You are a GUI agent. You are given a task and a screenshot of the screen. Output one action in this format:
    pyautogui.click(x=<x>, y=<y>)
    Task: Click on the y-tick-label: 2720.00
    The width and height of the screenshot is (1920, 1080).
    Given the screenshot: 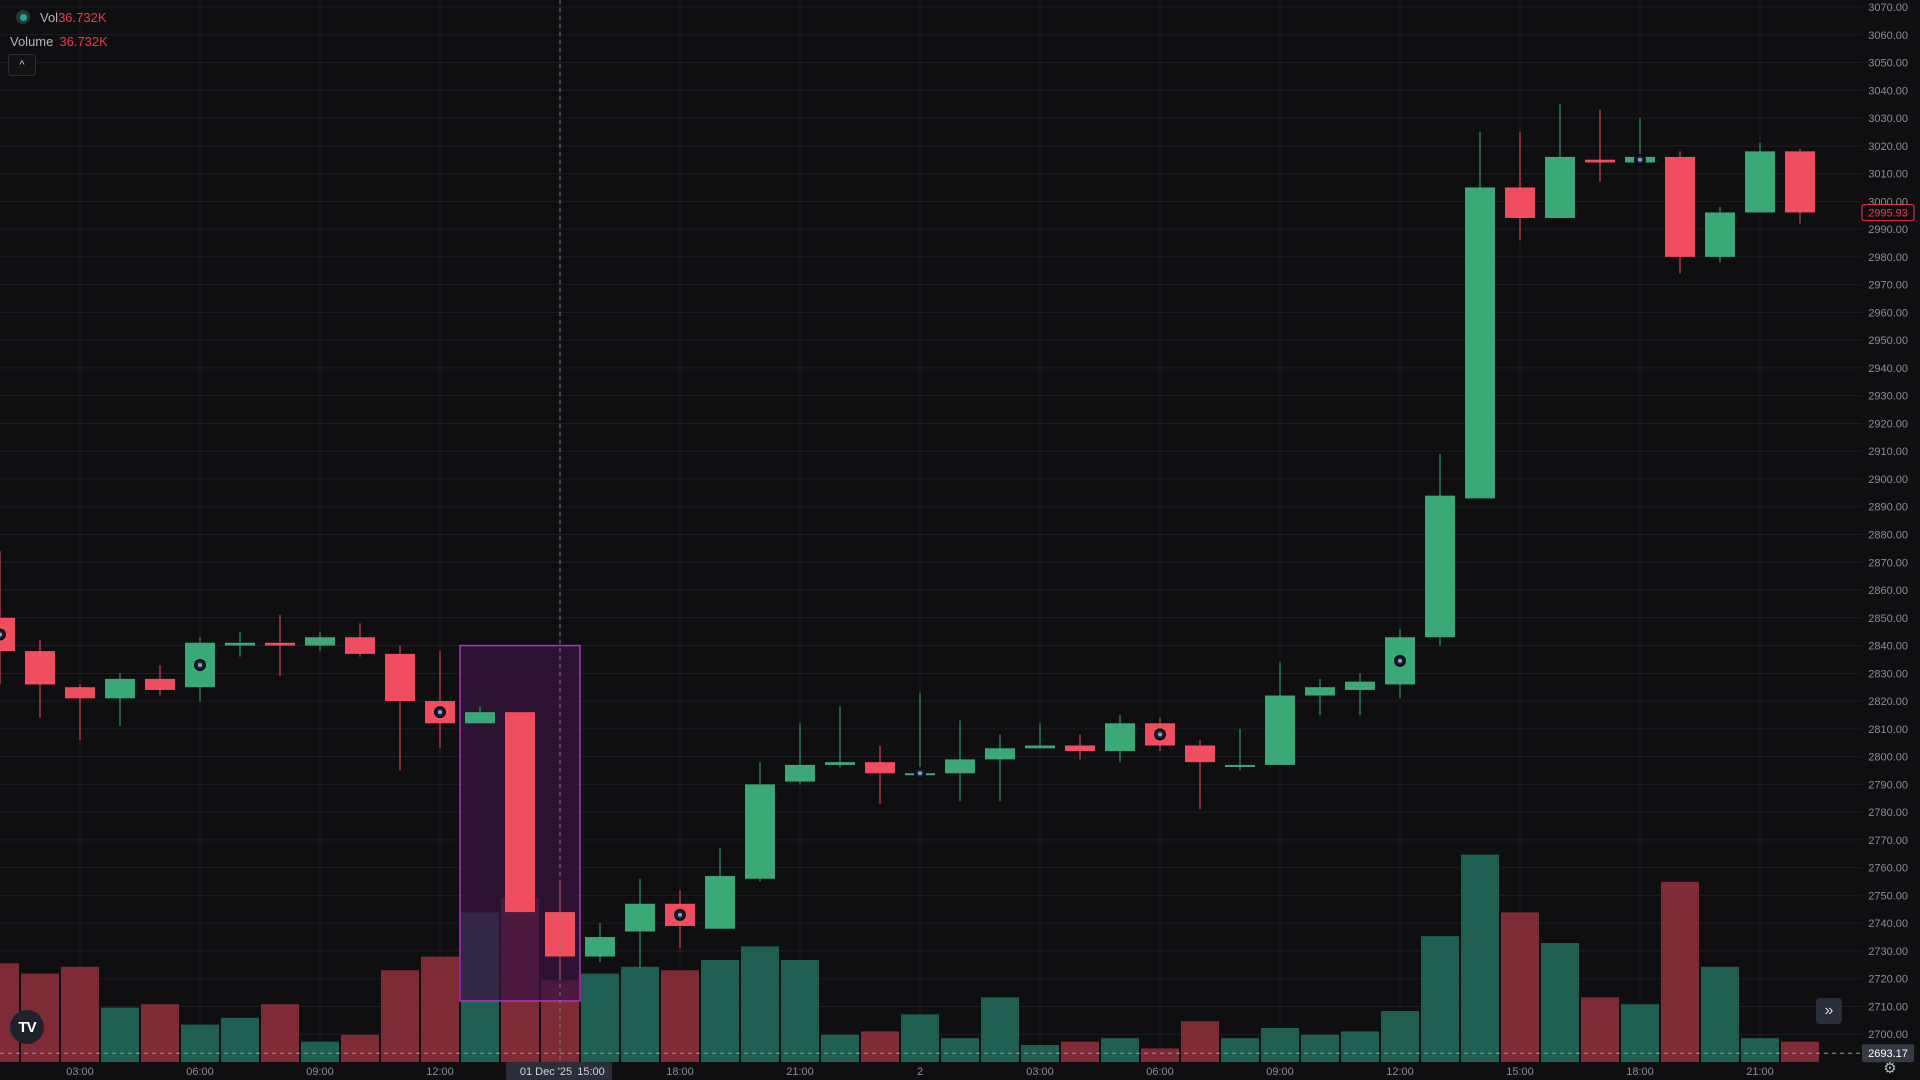 What is the action you would take?
    pyautogui.click(x=1888, y=980)
    